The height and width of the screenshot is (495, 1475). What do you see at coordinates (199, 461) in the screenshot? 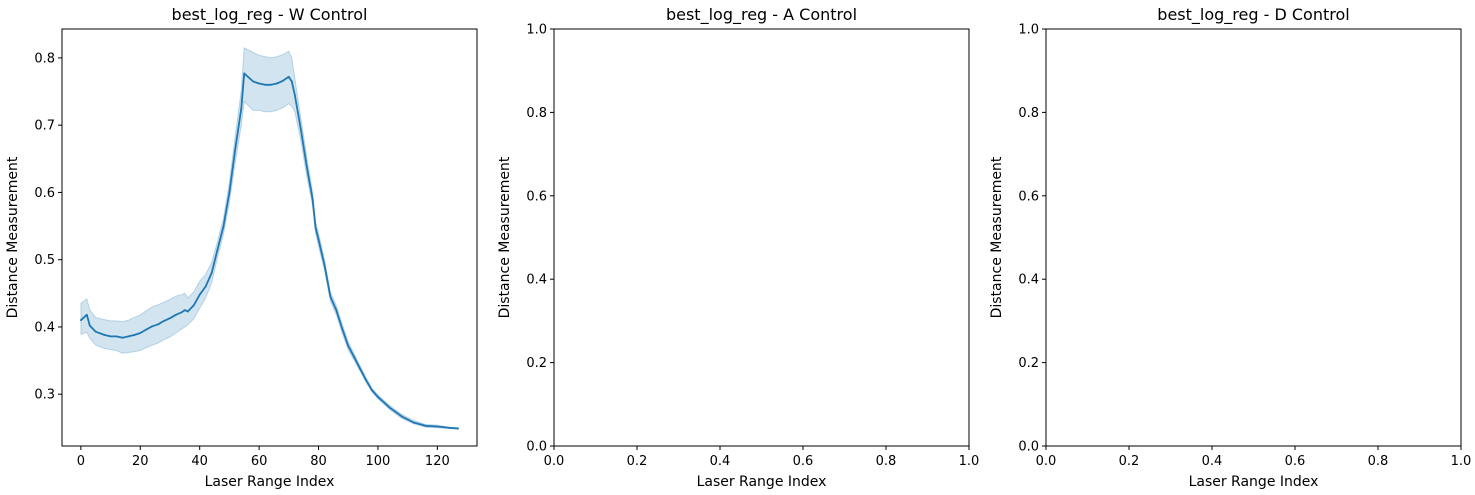
I see `x-tick-label: 40` at bounding box center [199, 461].